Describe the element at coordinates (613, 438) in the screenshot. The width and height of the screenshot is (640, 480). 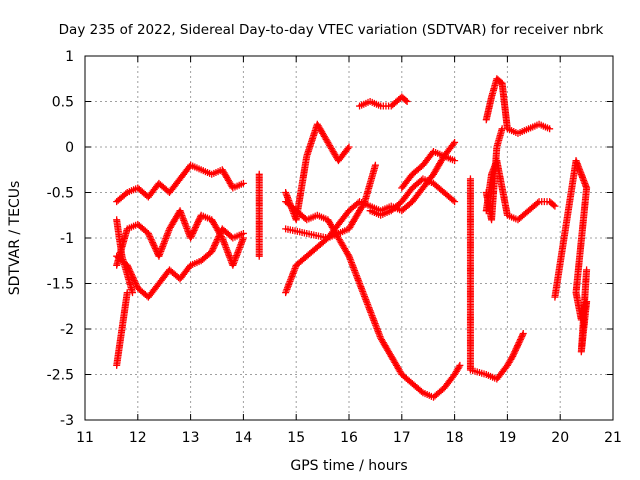
I see `x-tick-label: 21` at that location.